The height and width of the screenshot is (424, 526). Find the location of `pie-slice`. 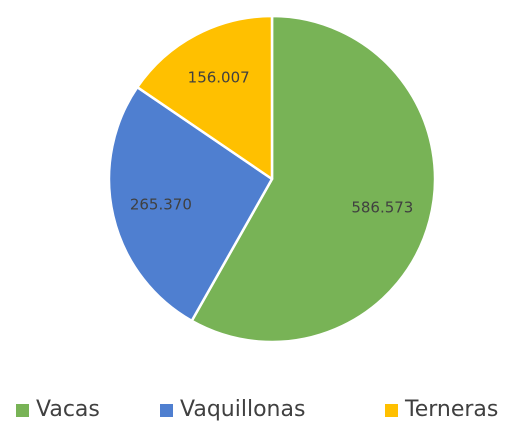

pie-slice is located at coordinates (205, 97).